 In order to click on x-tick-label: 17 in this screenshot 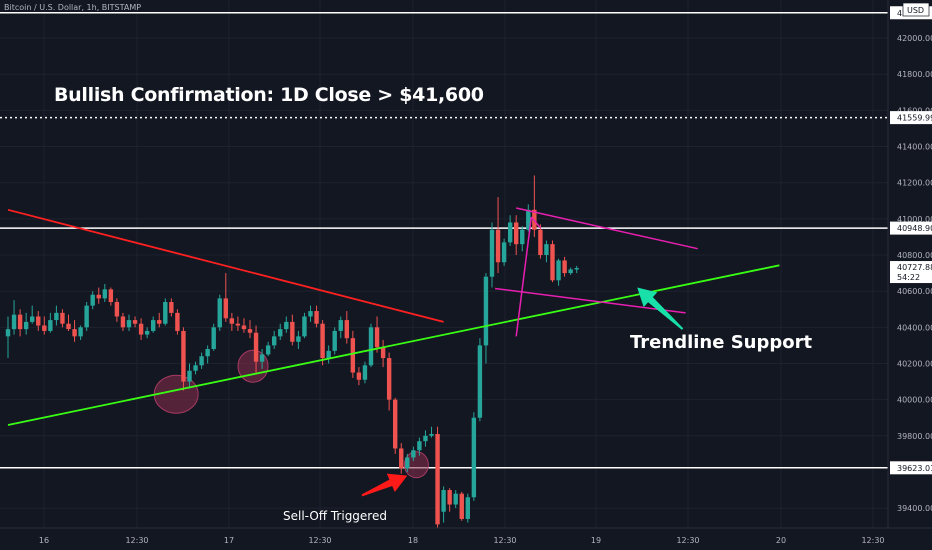, I will do `click(229, 540)`.